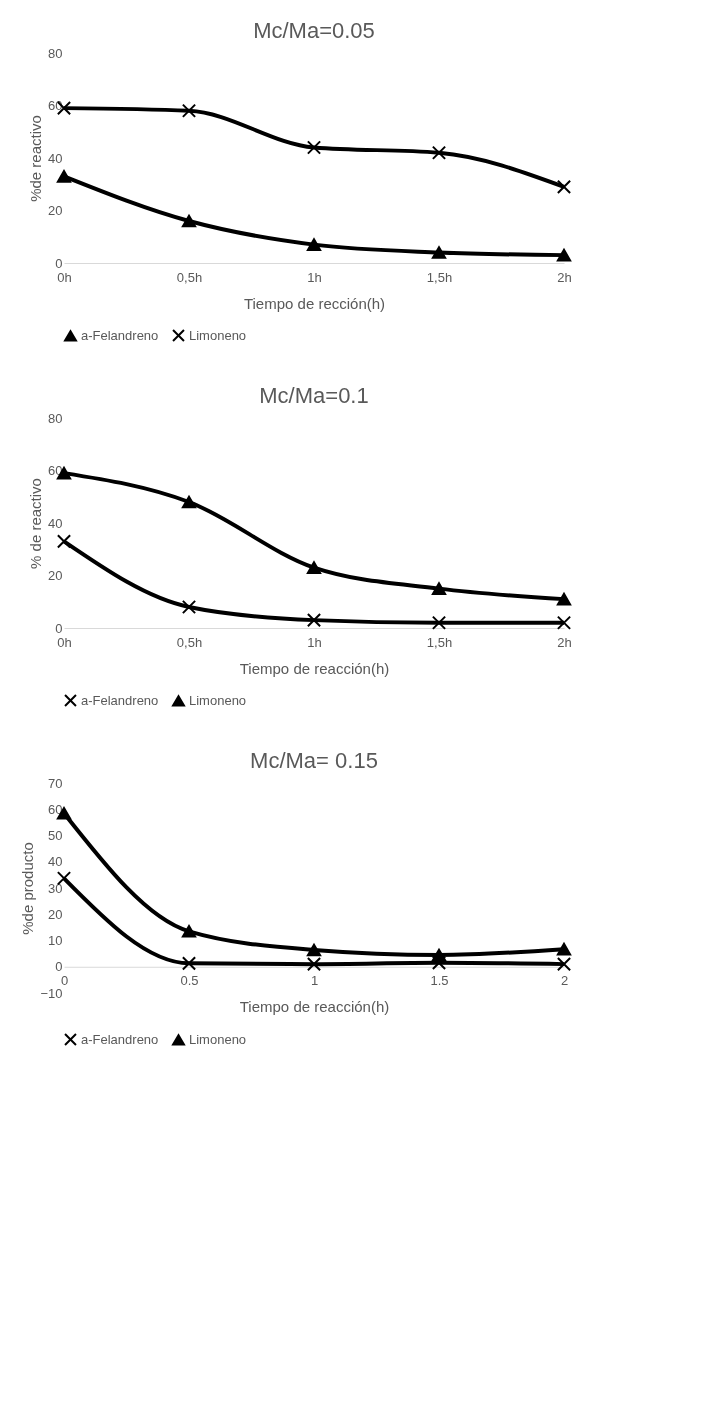  What do you see at coordinates (314, 303) in the screenshot?
I see `x-axis-title: Tiempo de rección(h)` at bounding box center [314, 303].